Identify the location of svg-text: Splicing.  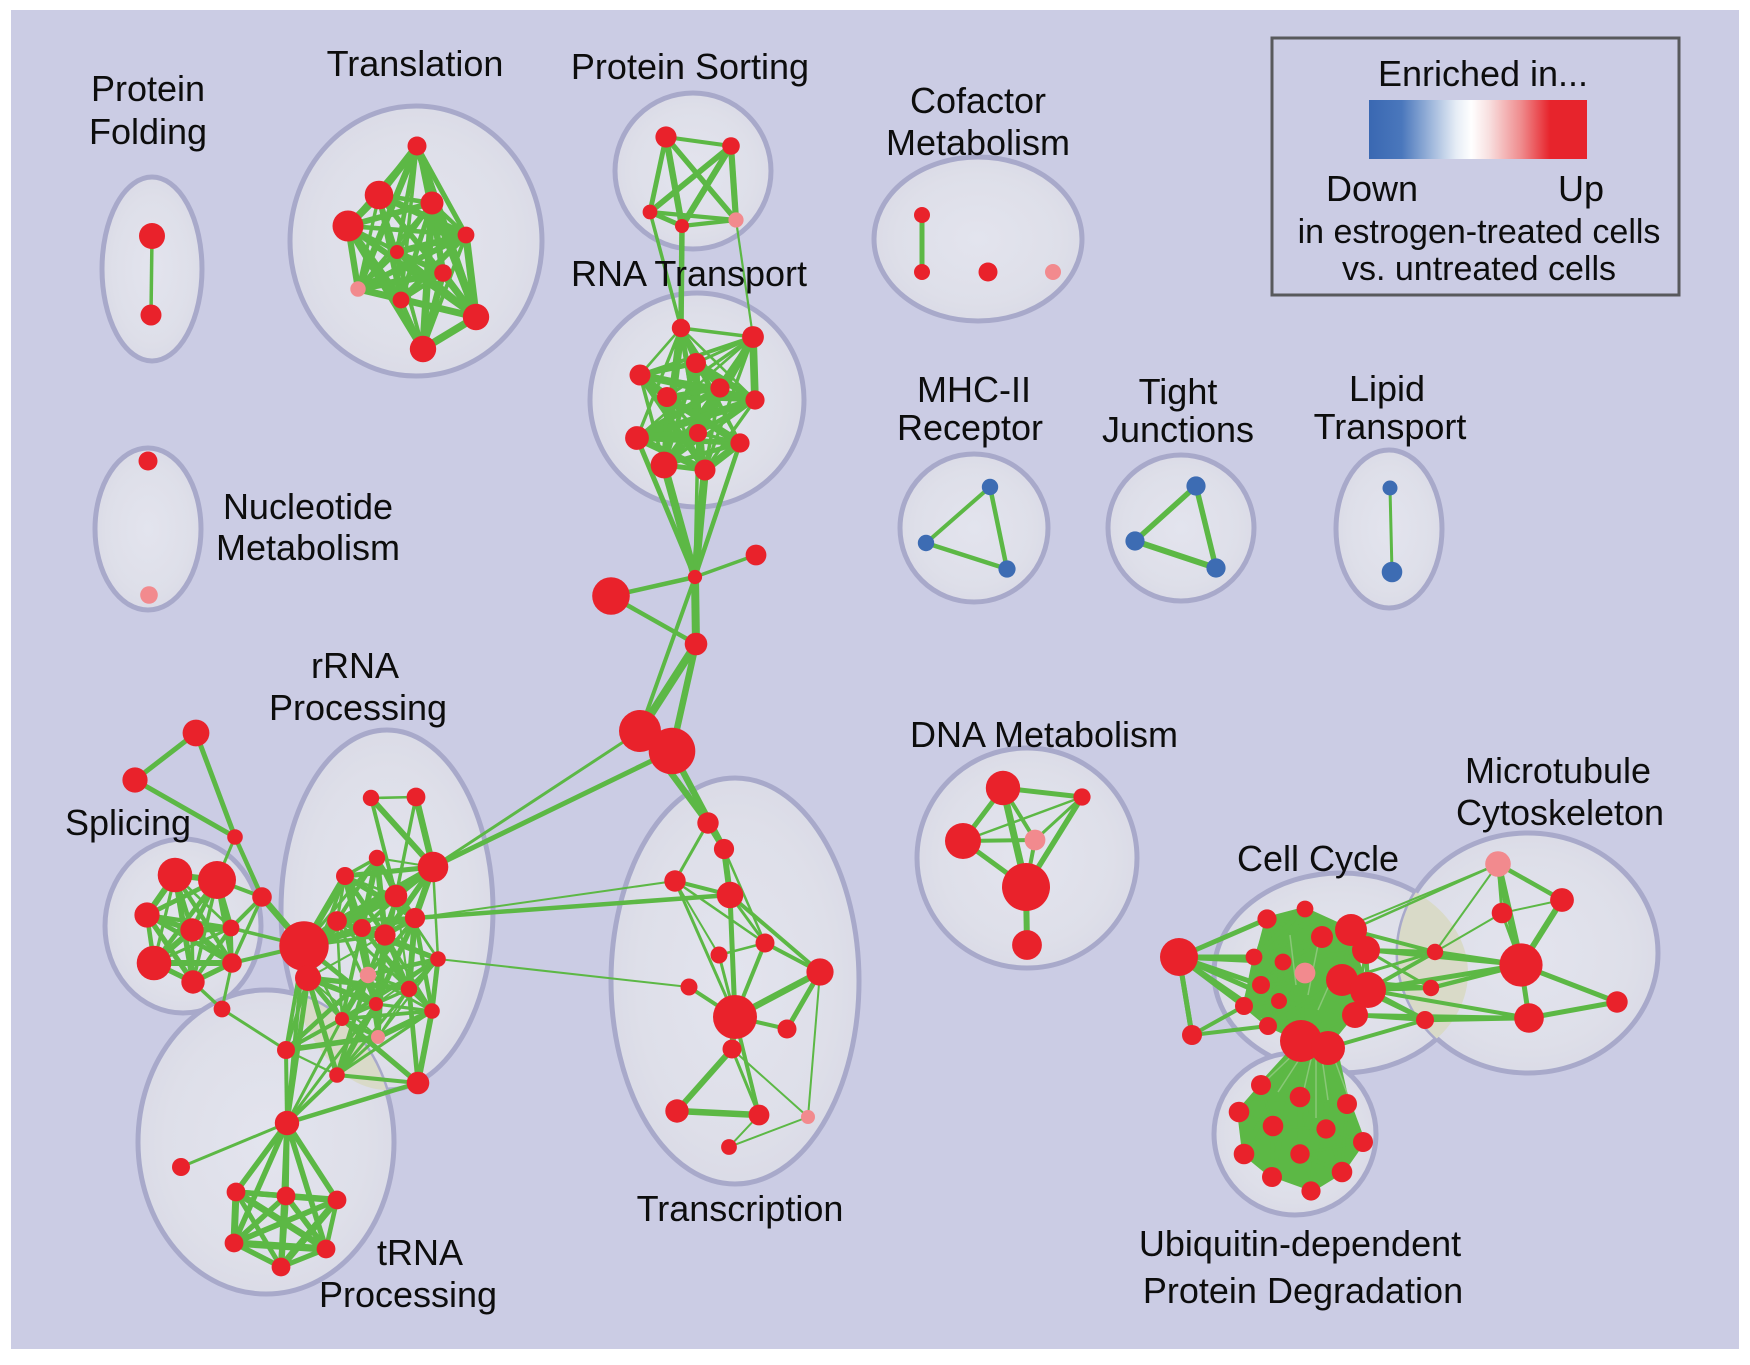
(128, 822).